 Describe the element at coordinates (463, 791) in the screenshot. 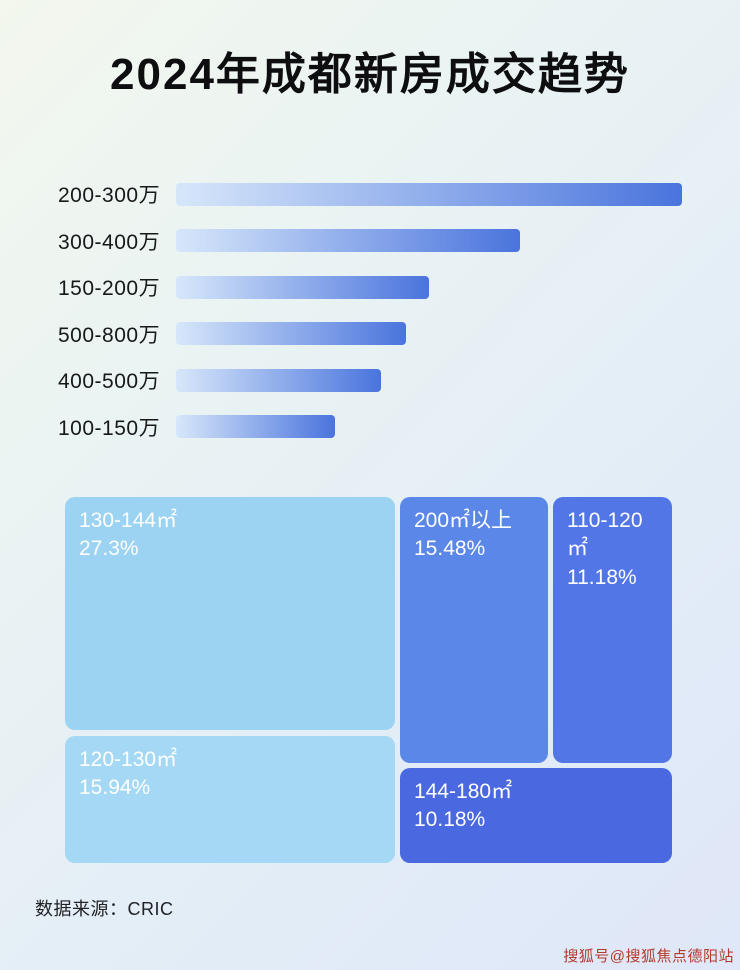

I see `treemap-block-label: 144-180㎡` at that location.